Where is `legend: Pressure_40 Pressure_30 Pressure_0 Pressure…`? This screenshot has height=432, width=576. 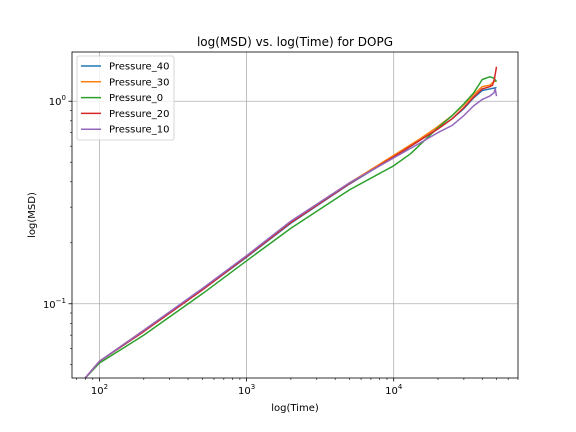 legend: Pressure_40 Pressure_30 Pressure_0 Pressure… is located at coordinates (125, 98).